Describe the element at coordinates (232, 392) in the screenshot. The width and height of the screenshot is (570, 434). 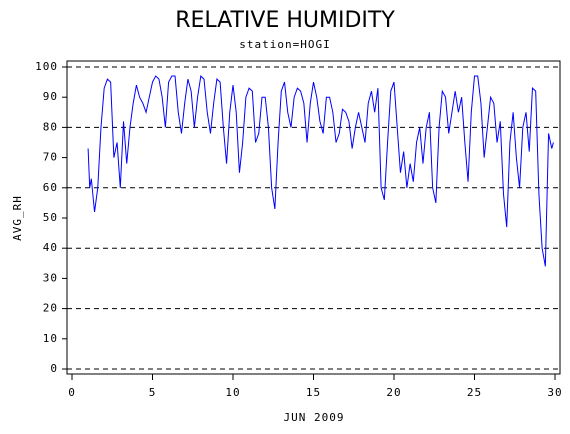
I see `x-tick-label: 10` at that location.